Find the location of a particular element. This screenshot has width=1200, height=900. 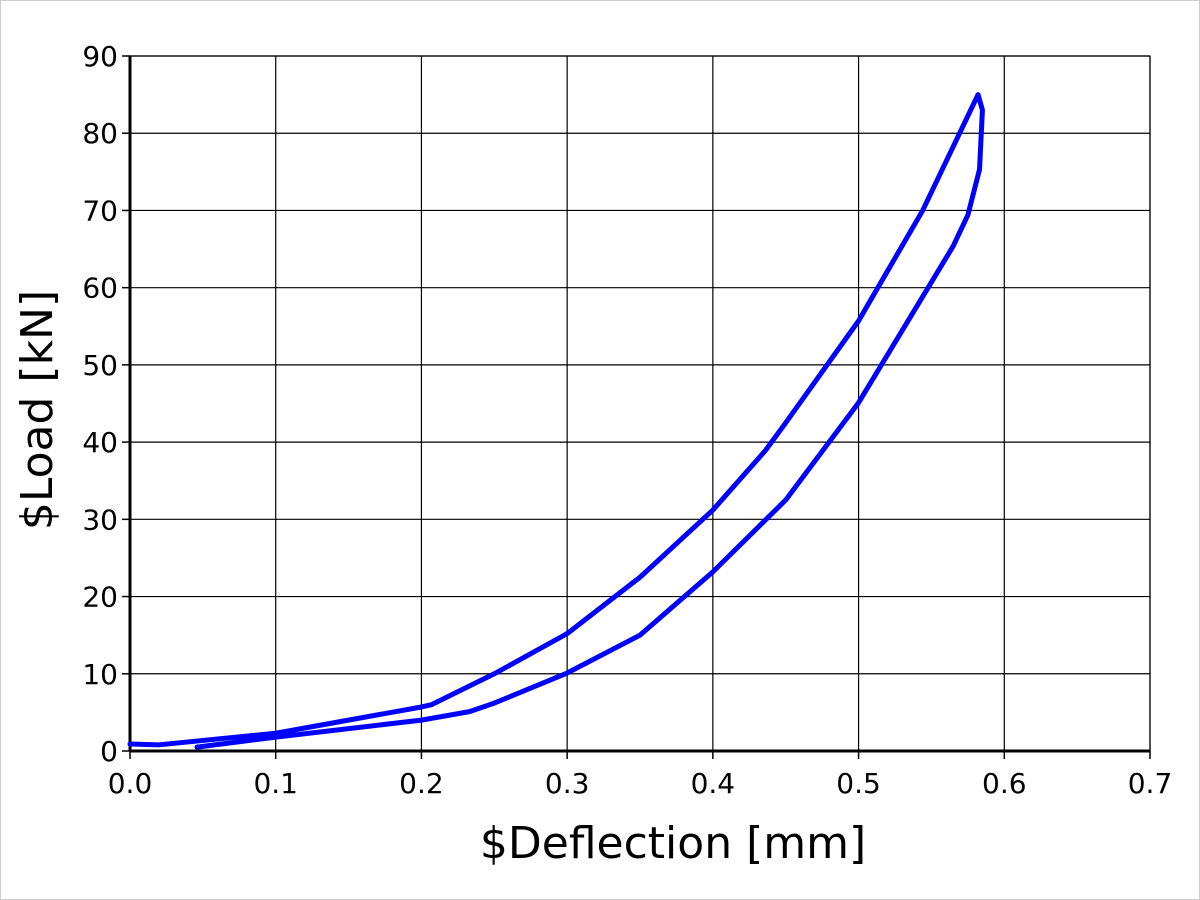

y-axis-label: $Load [kN] is located at coordinates (37, 410).